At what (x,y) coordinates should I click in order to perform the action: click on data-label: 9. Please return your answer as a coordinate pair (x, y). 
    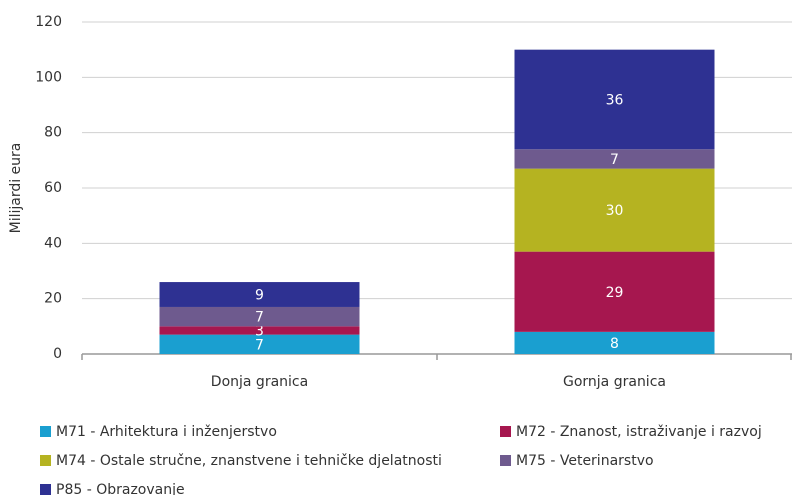
    Looking at the image, I should click on (259, 296).